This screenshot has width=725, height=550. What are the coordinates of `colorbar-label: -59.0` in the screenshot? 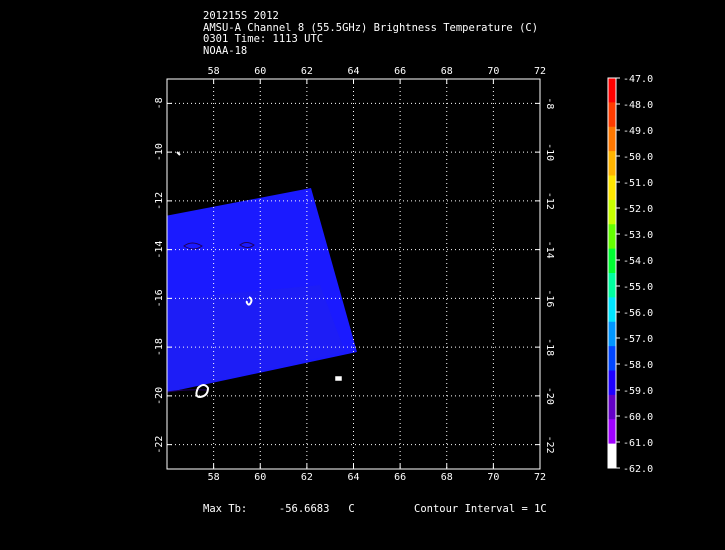 It's located at (638, 391).